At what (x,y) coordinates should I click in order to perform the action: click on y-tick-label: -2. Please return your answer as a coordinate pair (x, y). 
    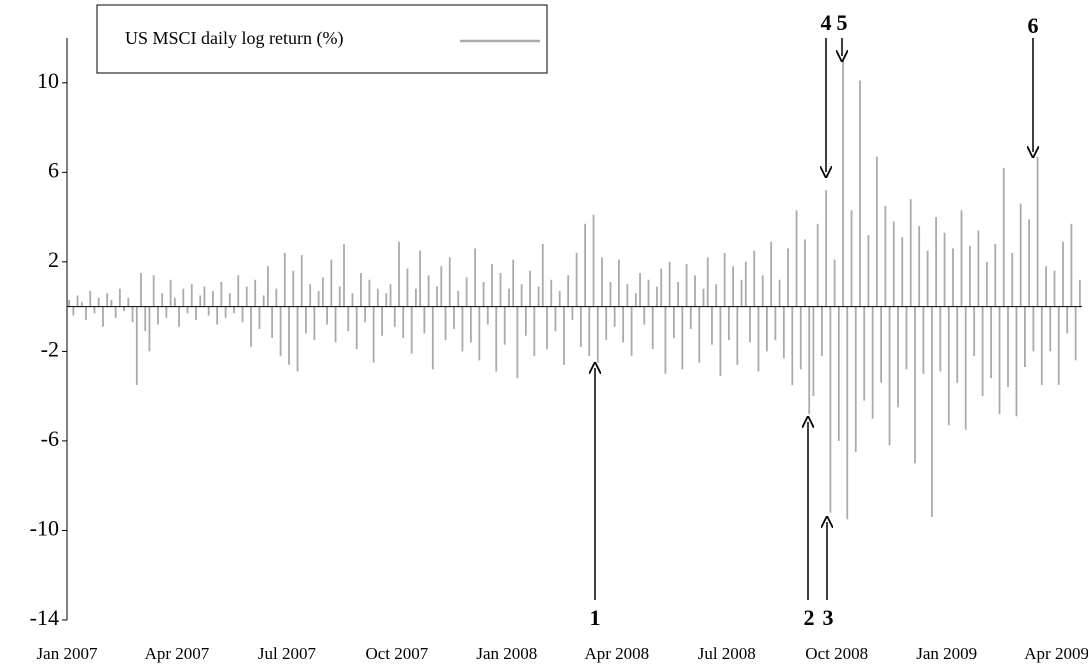
    Looking at the image, I should click on (50, 348).